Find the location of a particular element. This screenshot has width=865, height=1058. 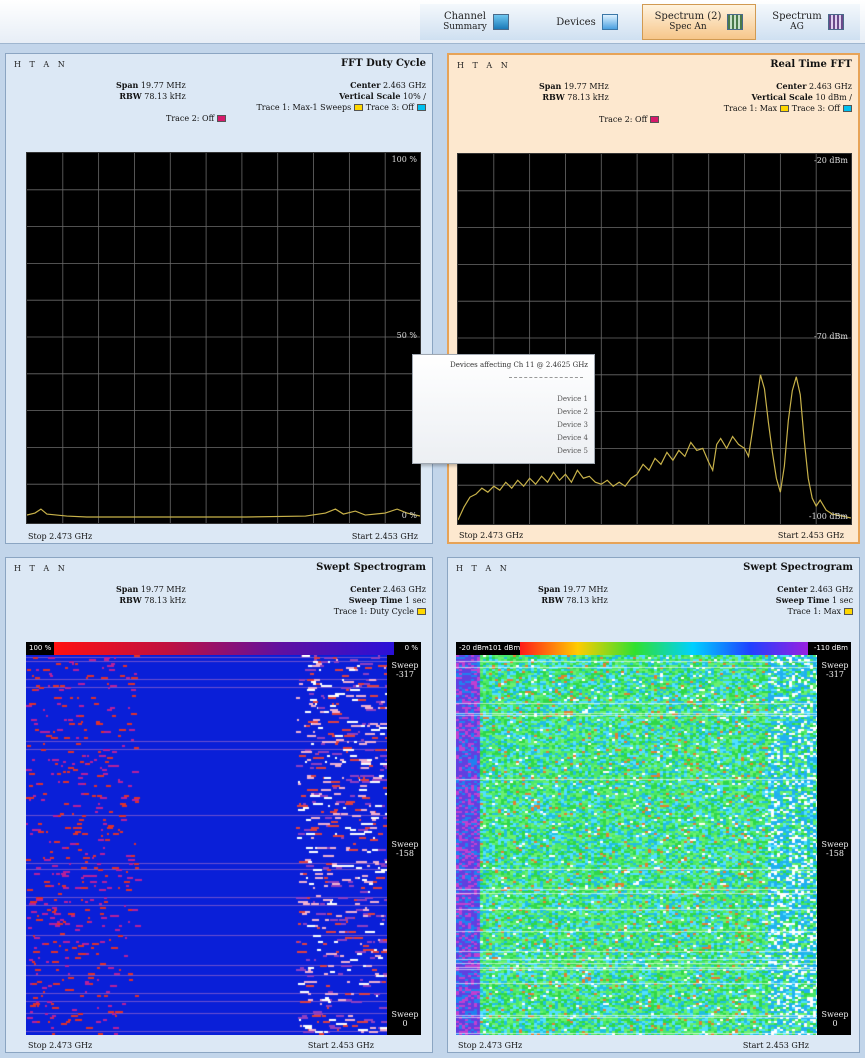

color-scale-min-label: -20 dBm is located at coordinates (474, 648).